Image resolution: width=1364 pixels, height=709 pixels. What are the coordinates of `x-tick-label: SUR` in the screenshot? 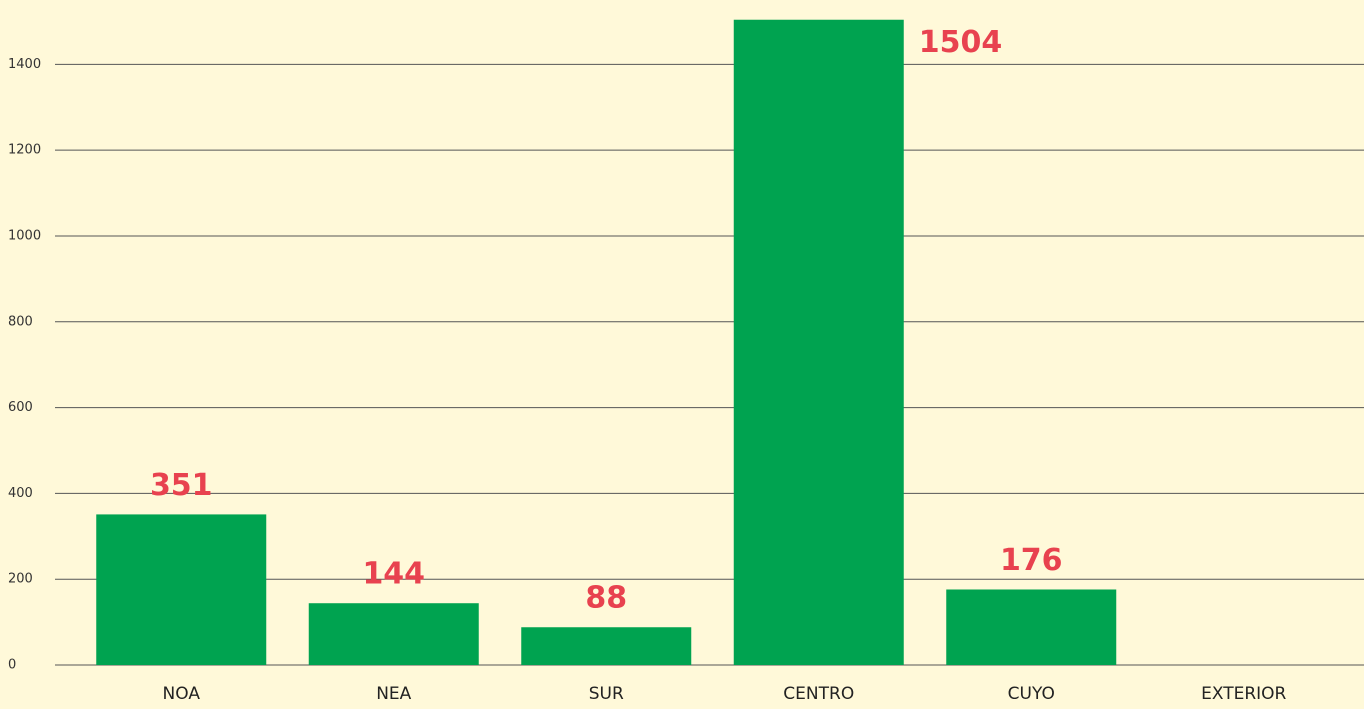 It's located at (606, 694).